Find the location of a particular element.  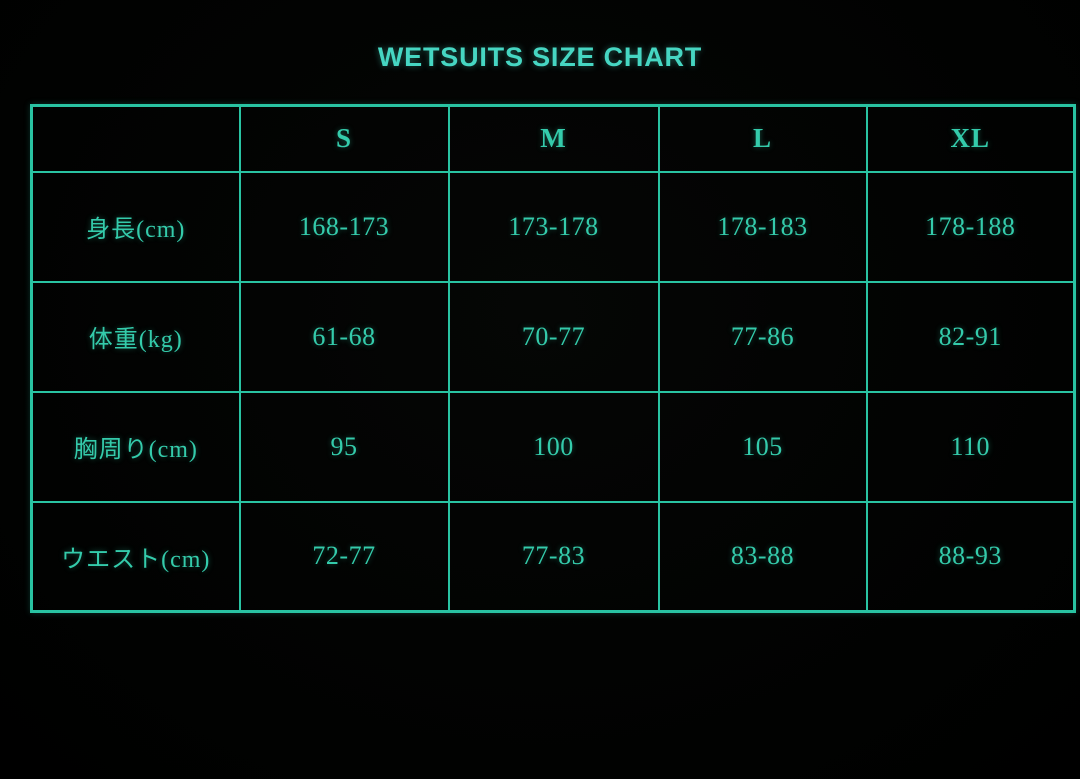

table-row-height: 身長(cm) 168-173 173-178 178-183 178-188 is located at coordinates (553, 226).